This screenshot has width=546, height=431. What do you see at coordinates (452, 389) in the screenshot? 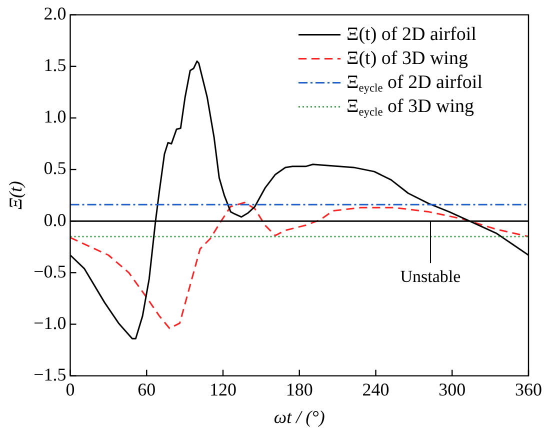
I see `x-tick-label: 300` at bounding box center [452, 389].